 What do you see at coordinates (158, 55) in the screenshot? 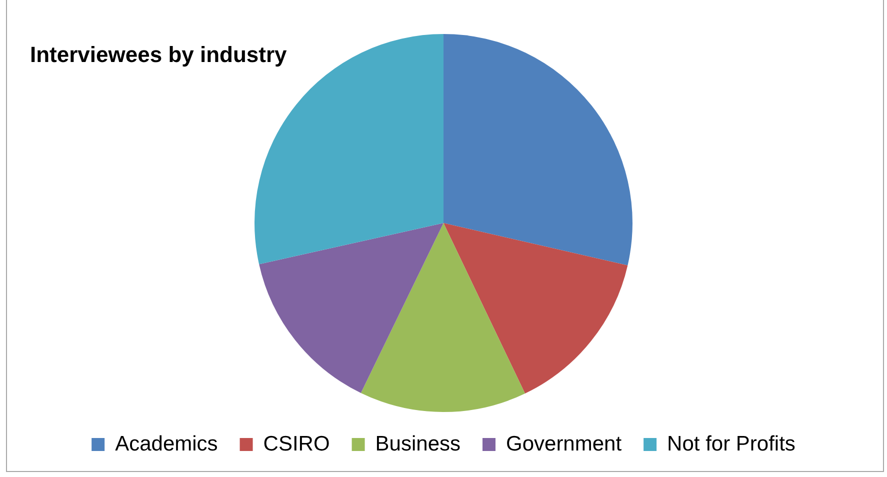
I see `chart-title: Interviewees by industry` at bounding box center [158, 55].